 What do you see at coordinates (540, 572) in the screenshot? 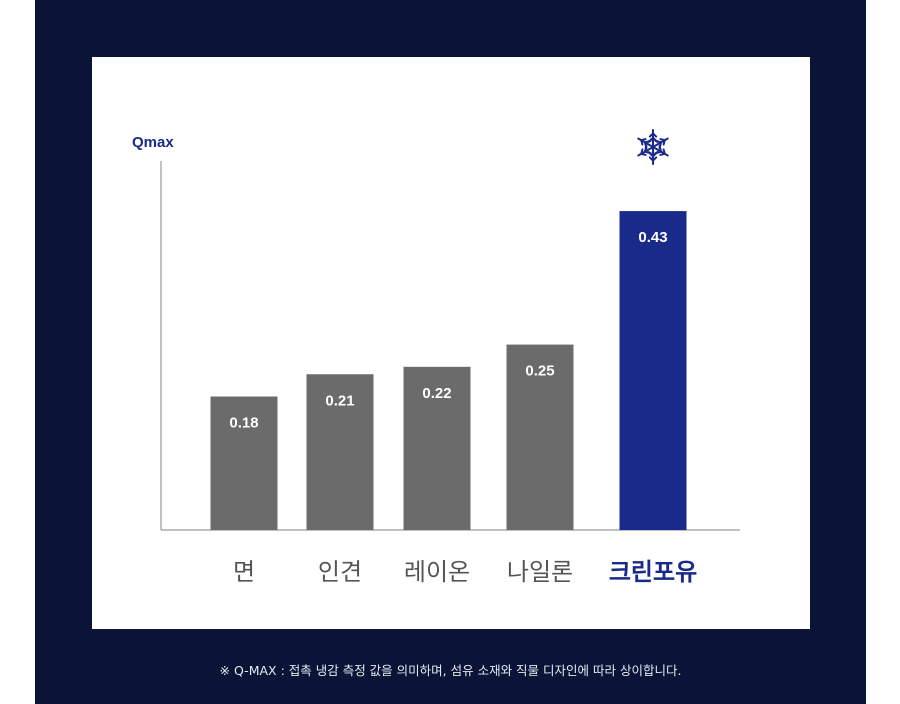
I see `category-label: 나일론` at bounding box center [540, 572].